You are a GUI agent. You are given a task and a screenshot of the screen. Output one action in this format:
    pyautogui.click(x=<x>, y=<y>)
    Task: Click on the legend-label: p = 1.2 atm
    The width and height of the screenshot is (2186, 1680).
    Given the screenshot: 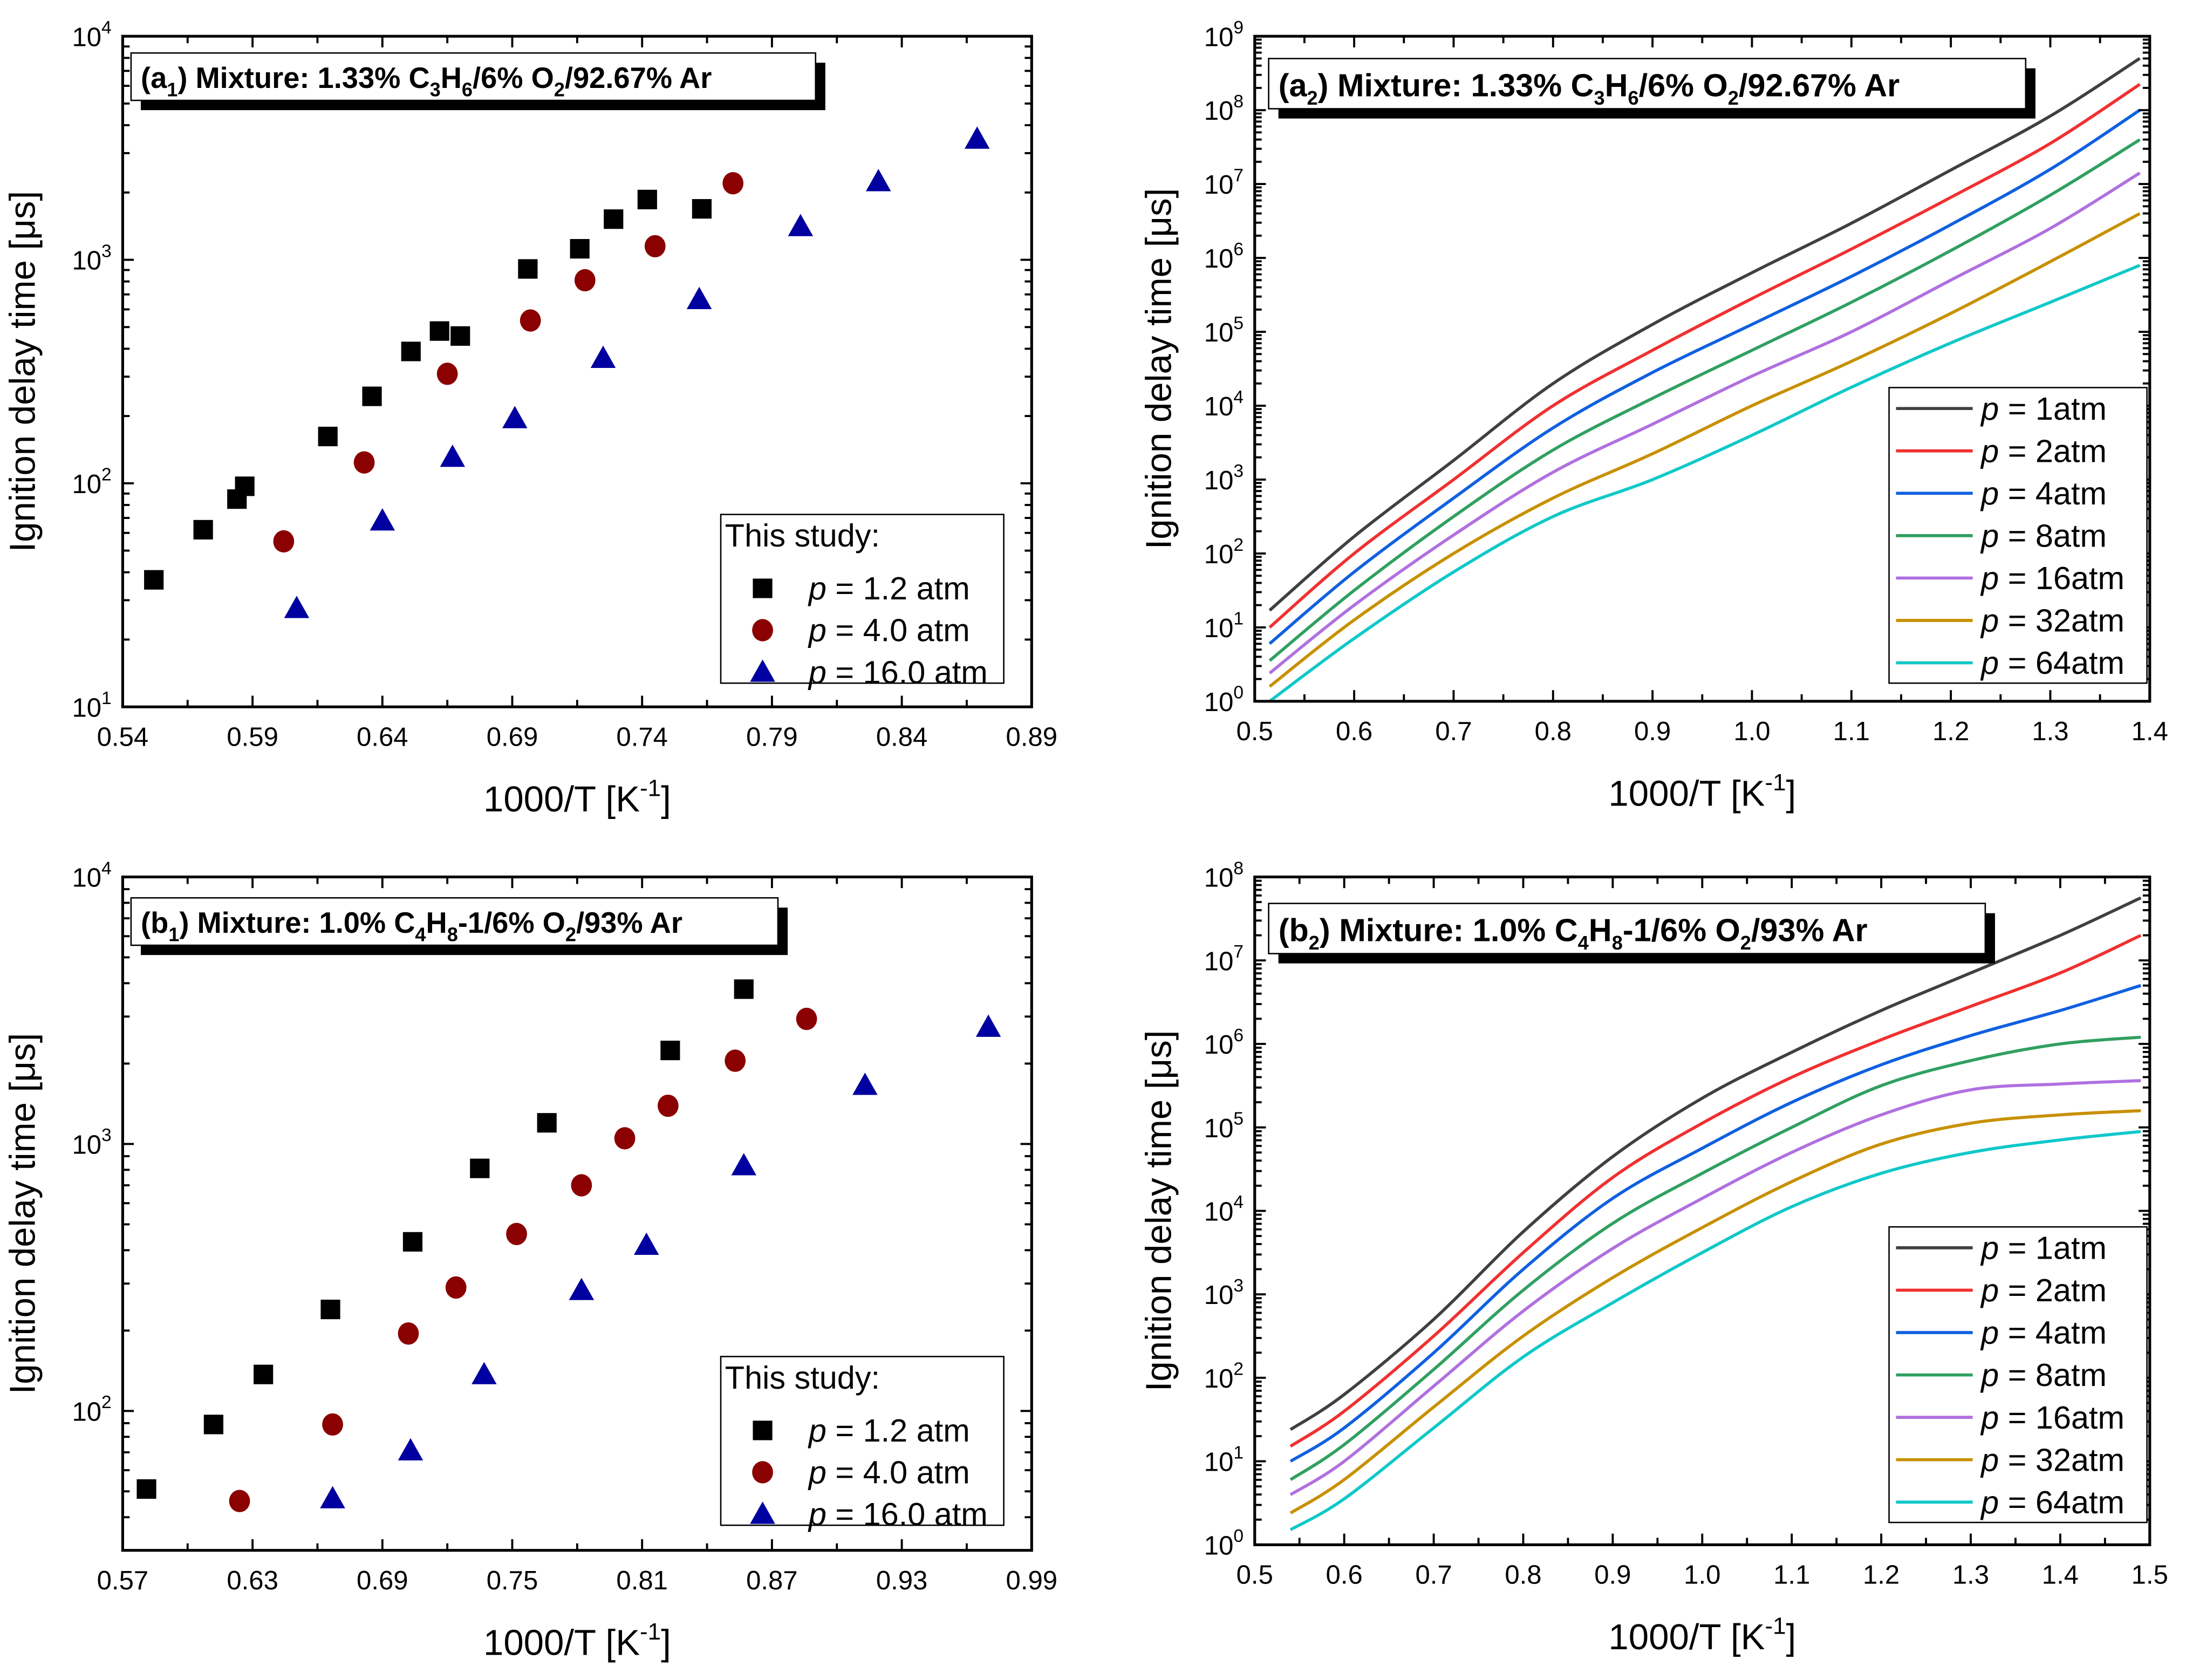 What is the action you would take?
    pyautogui.click(x=889, y=1430)
    